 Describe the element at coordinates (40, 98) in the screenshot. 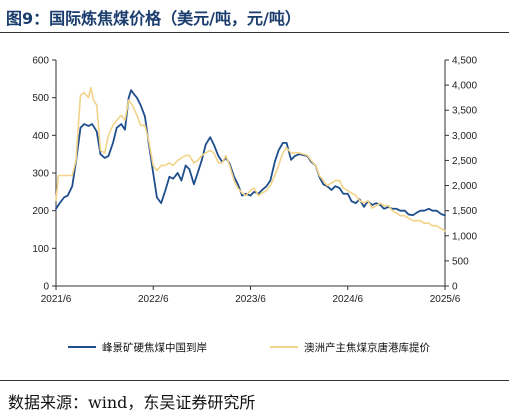

I see `left-tick-label: 500` at that location.